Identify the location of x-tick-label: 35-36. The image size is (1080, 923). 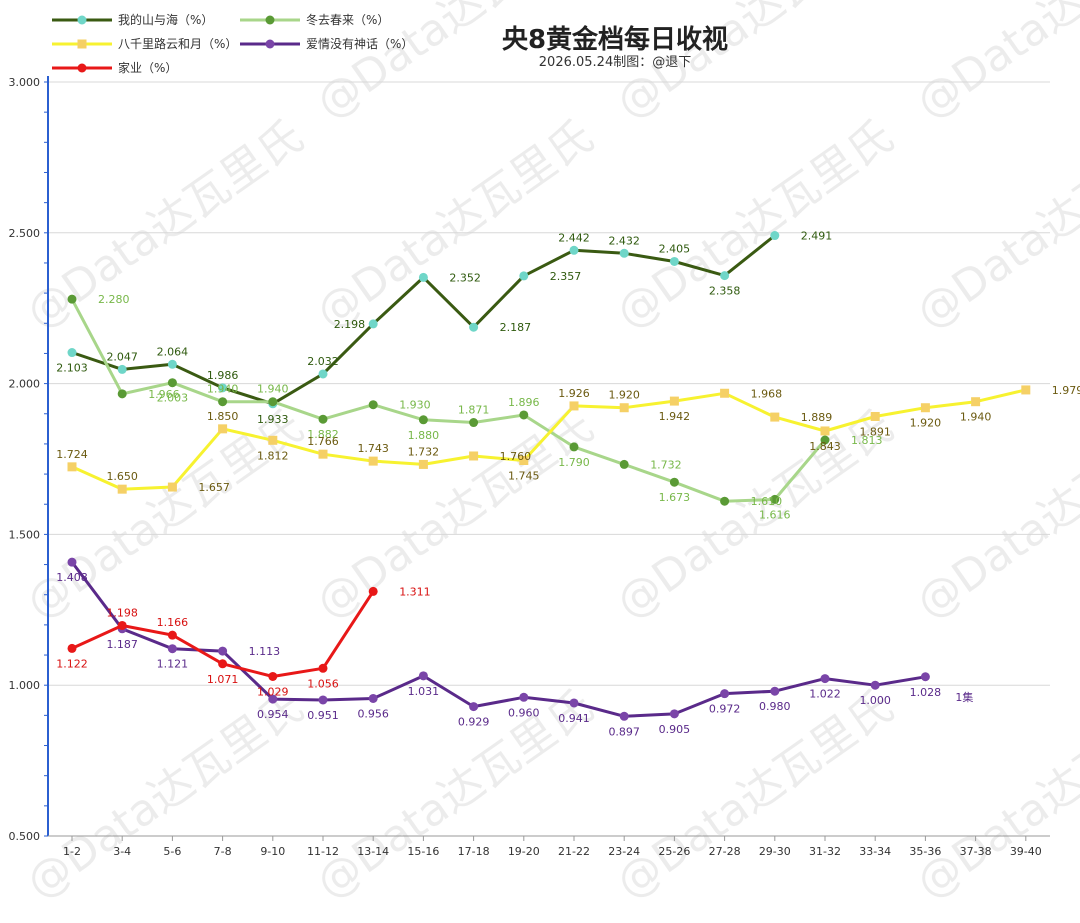
(925, 851).